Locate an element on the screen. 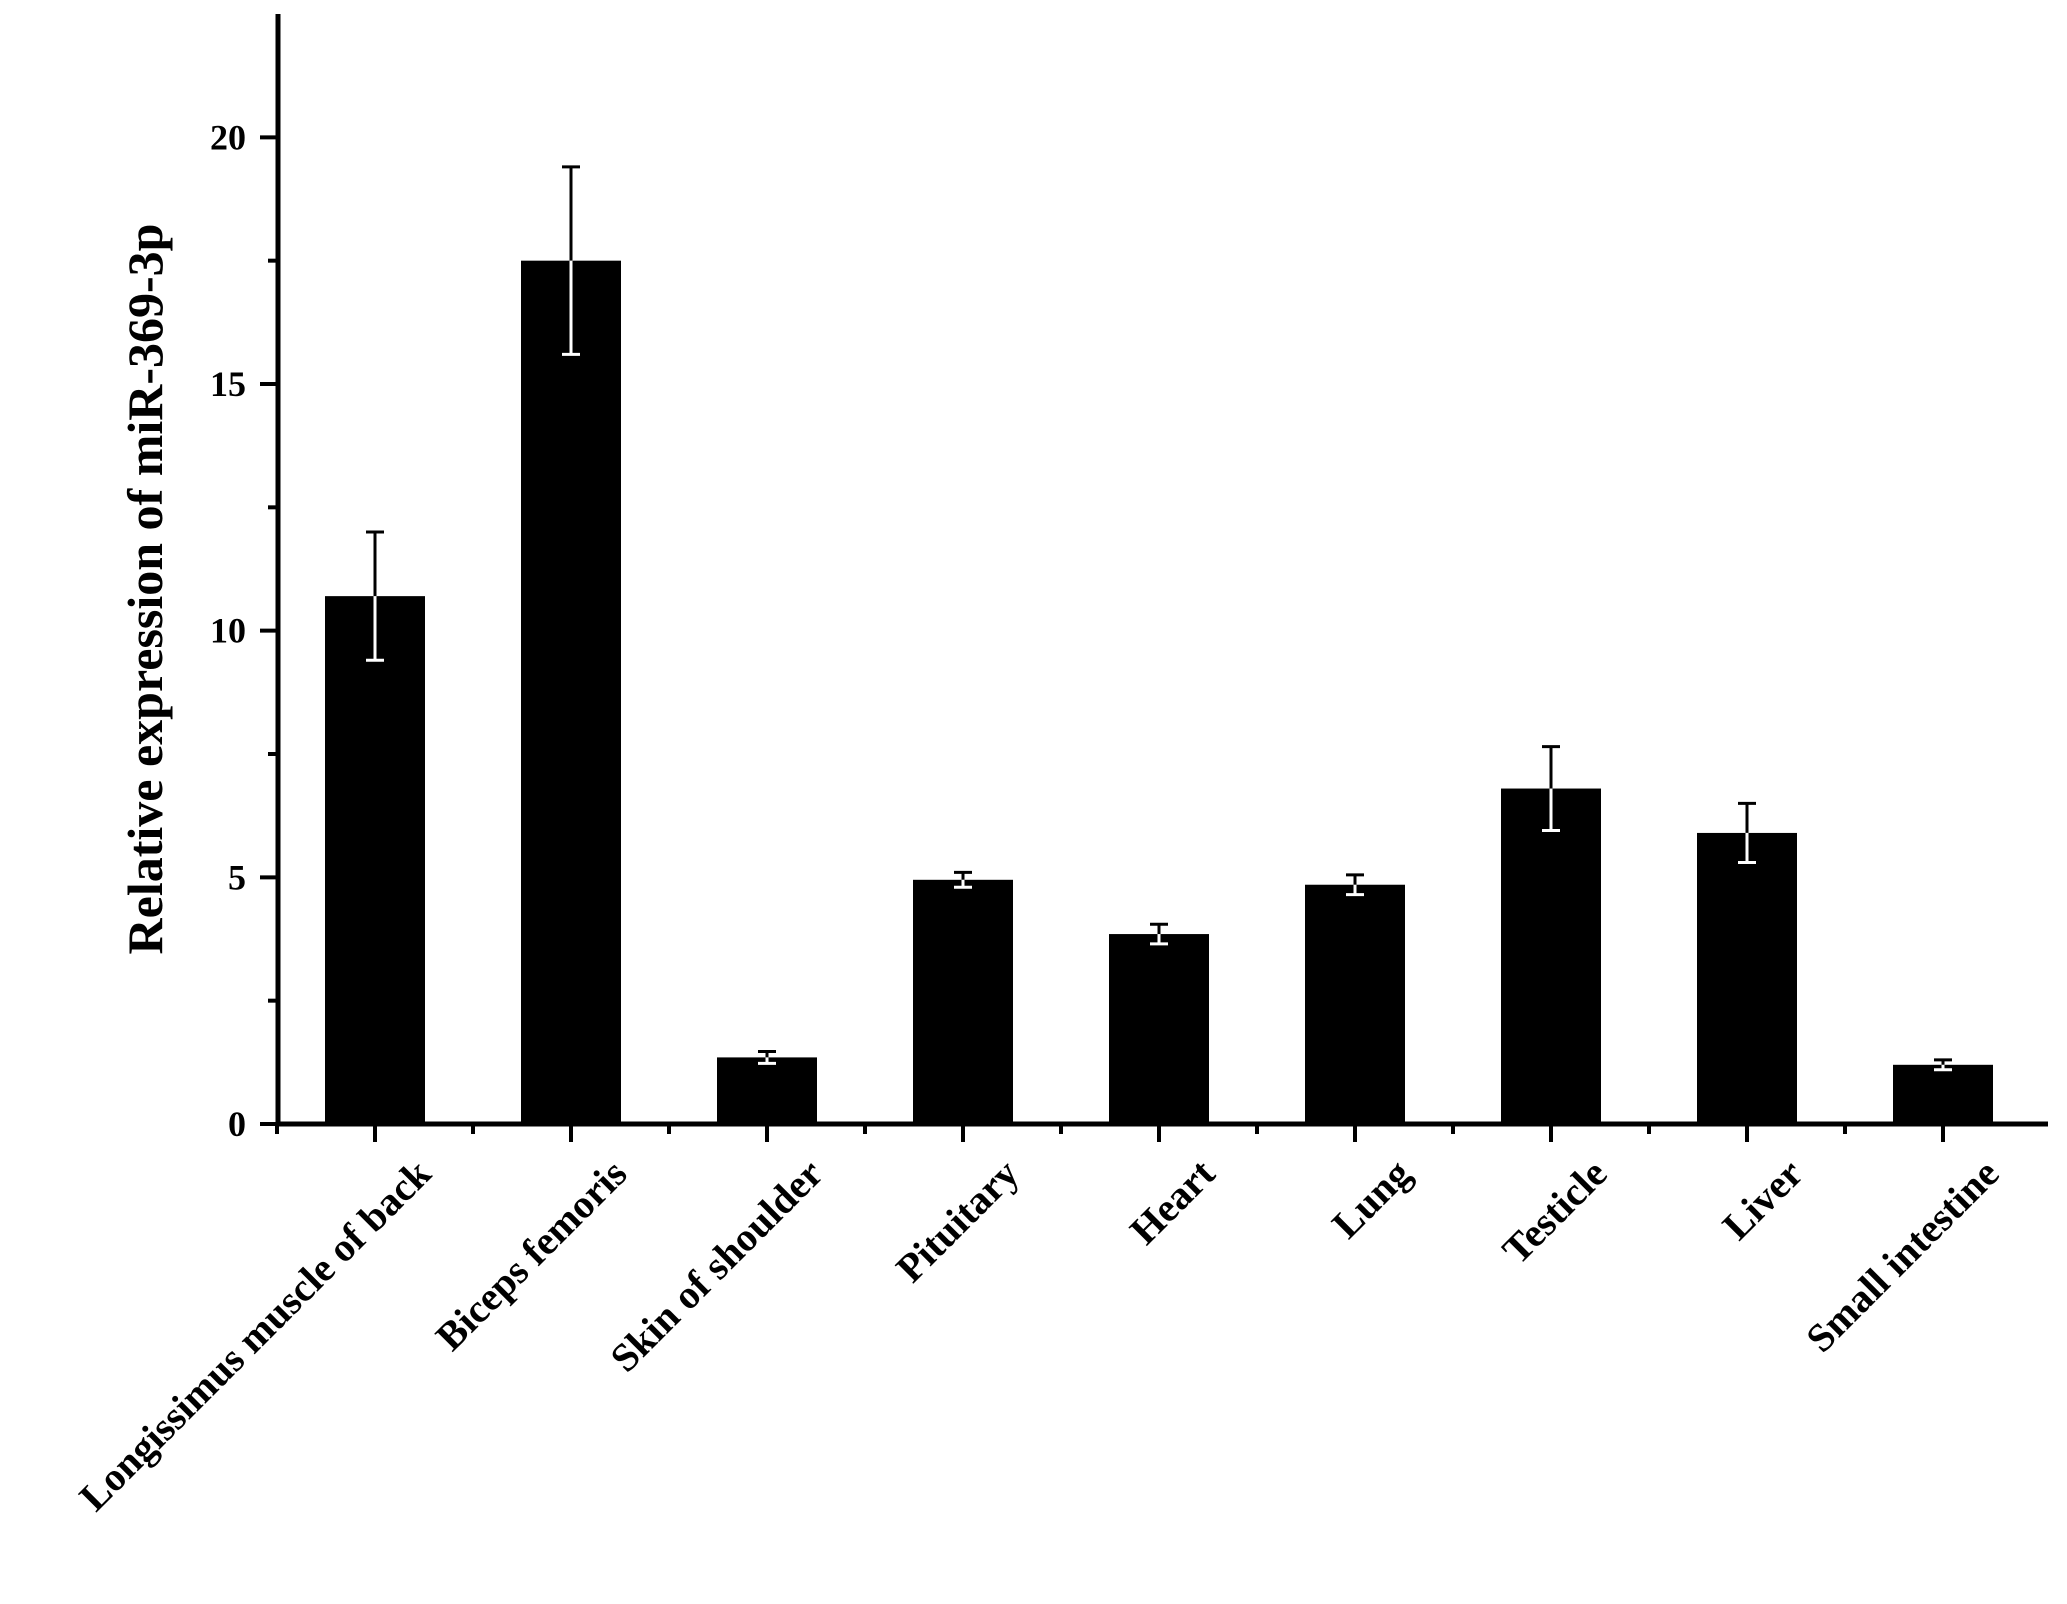 The height and width of the screenshot is (1604, 2067). x-category-label: Testicle is located at coordinates (1554, 1212).